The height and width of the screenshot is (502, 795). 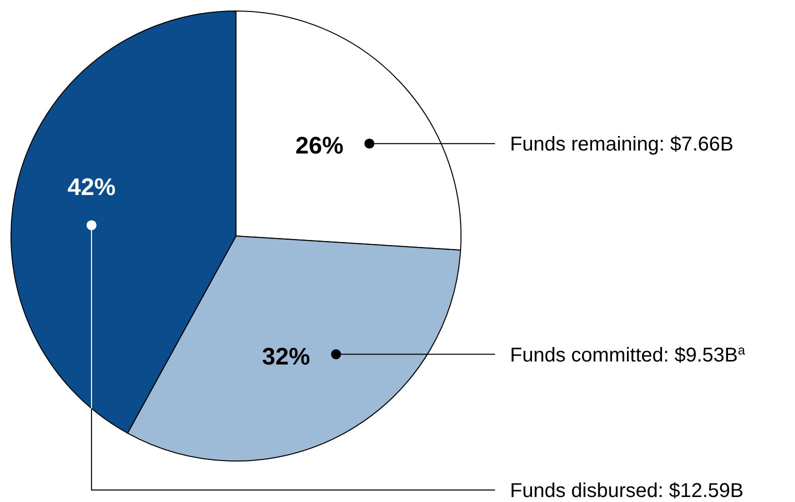 What do you see at coordinates (628, 354) in the screenshot?
I see `slice-label: Funds committed: $9.53B$^{a}$` at bounding box center [628, 354].